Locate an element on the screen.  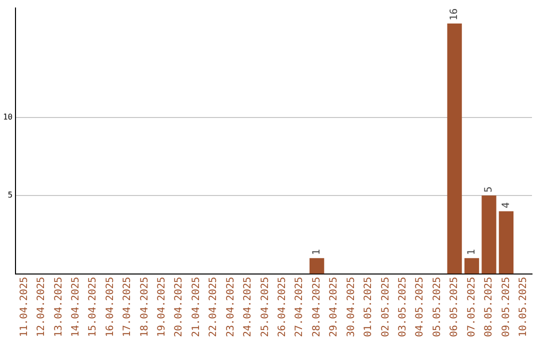
x-tick-label: 22.04.2025 is located at coordinates (214, 307).